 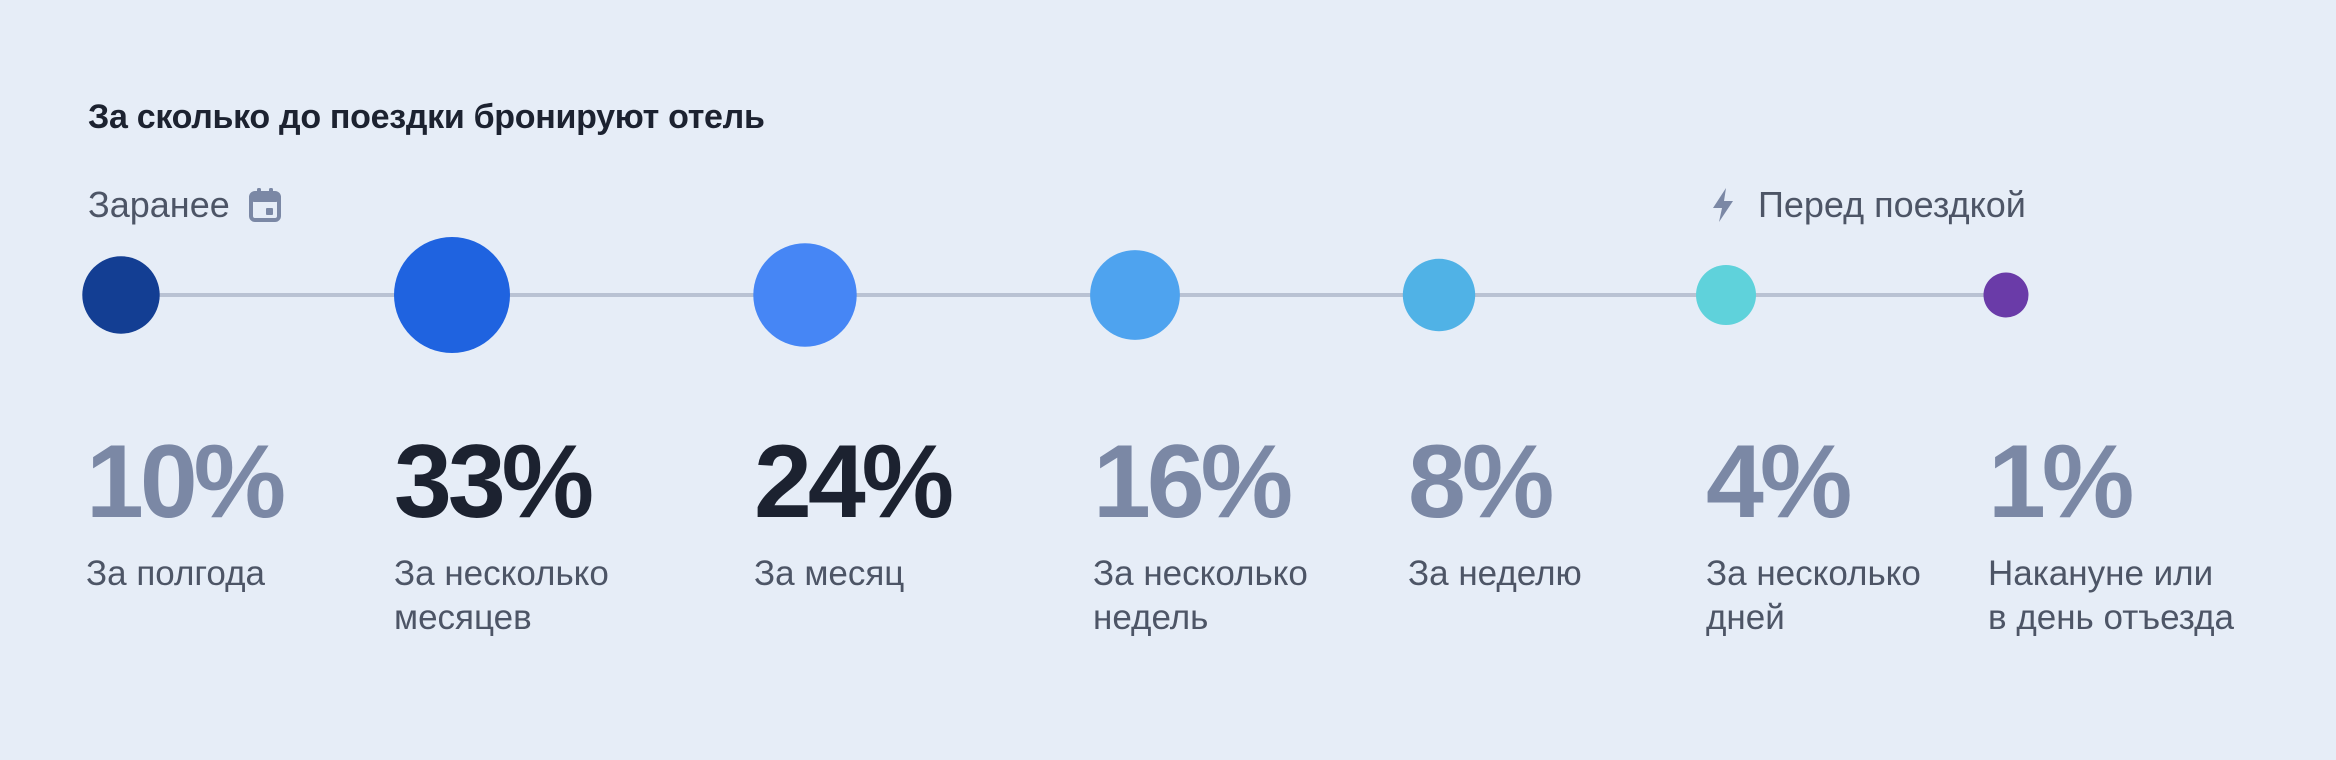 I want to click on end-label: Перед поездкой, so click(x=1866, y=205).